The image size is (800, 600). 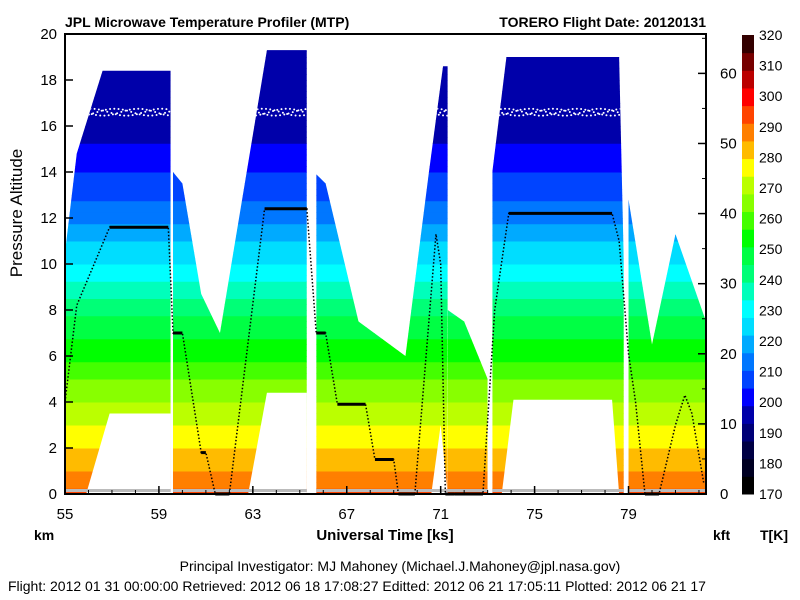 I want to click on no-data-region, so click(x=439, y=459).